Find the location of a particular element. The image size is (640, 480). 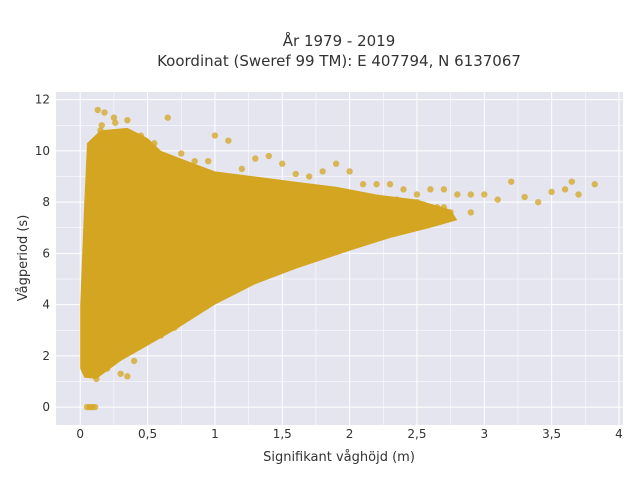

x-tick-label: 1 is located at coordinates (215, 434).